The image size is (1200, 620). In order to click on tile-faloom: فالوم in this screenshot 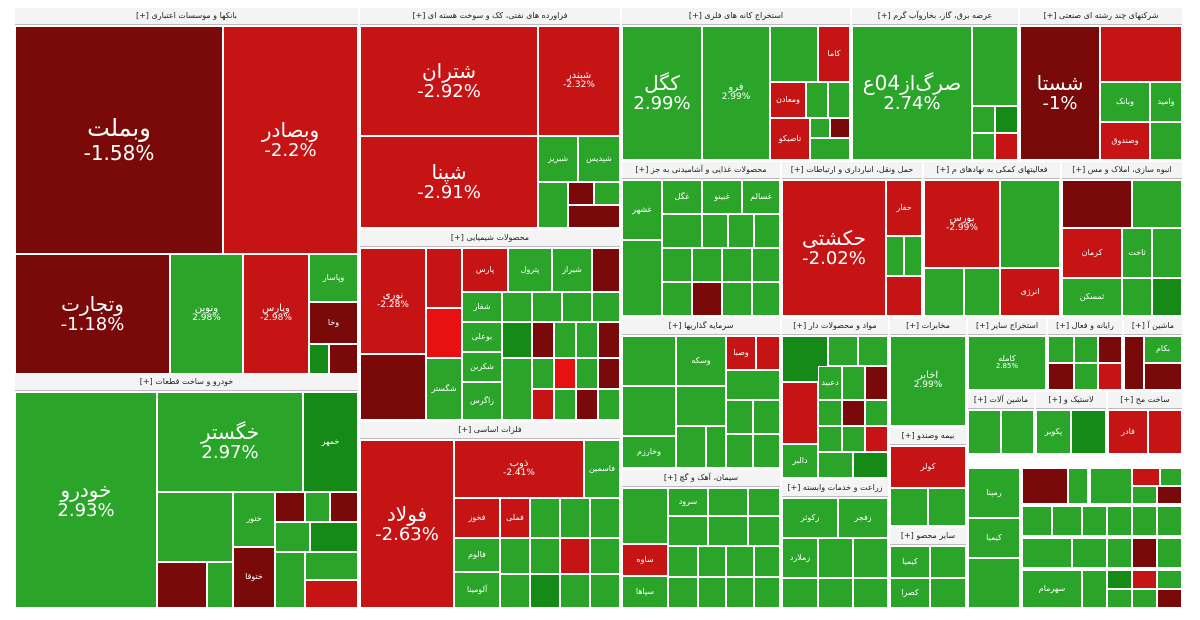, I will do `click(477, 555)`.